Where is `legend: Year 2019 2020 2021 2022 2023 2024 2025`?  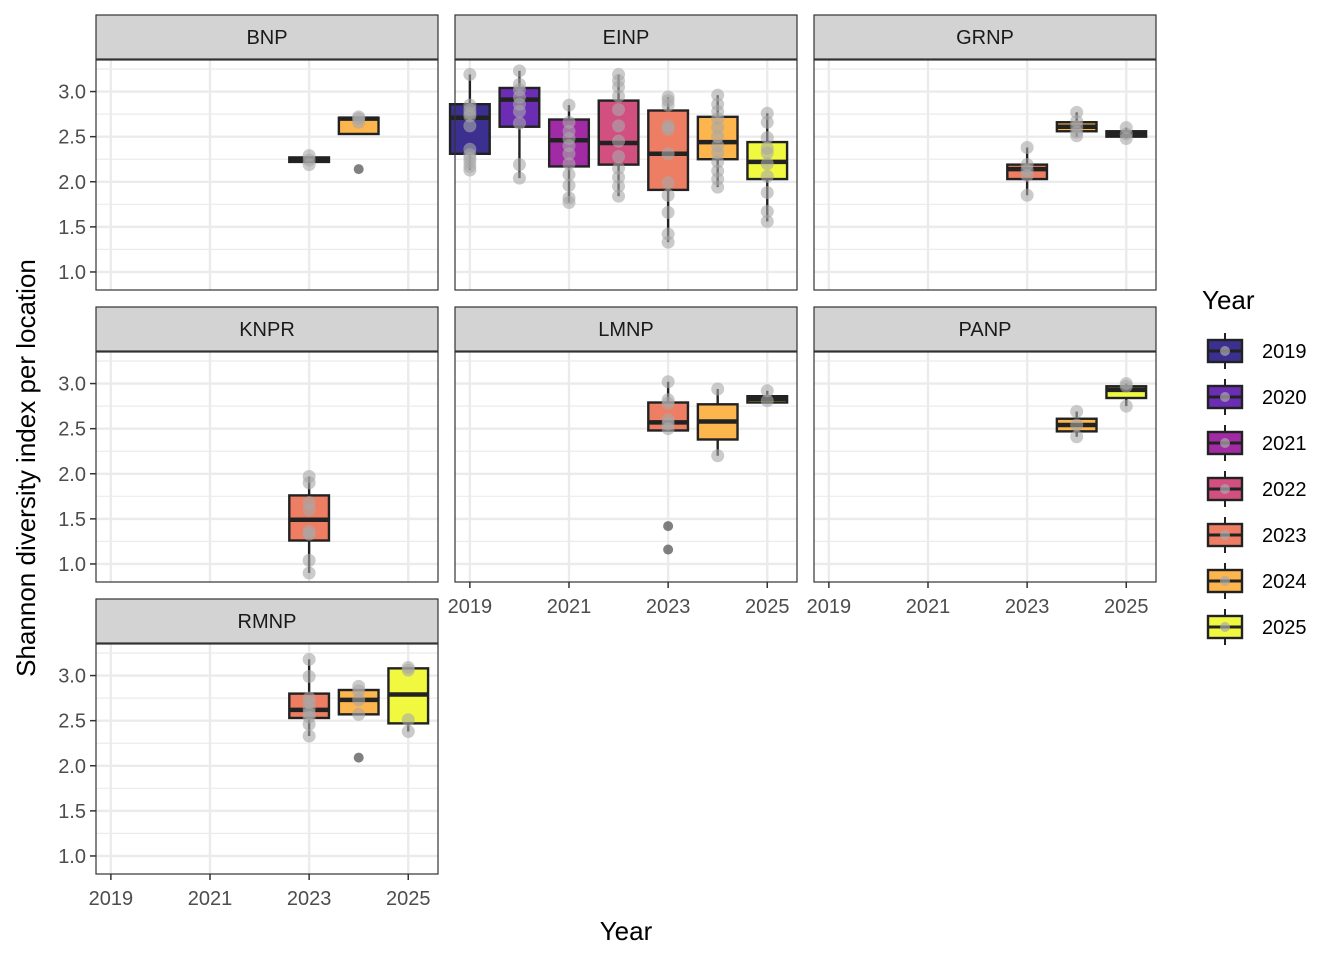 legend: Year 2019 2020 2021 2022 2023 2024 2025 is located at coordinates (1254, 465).